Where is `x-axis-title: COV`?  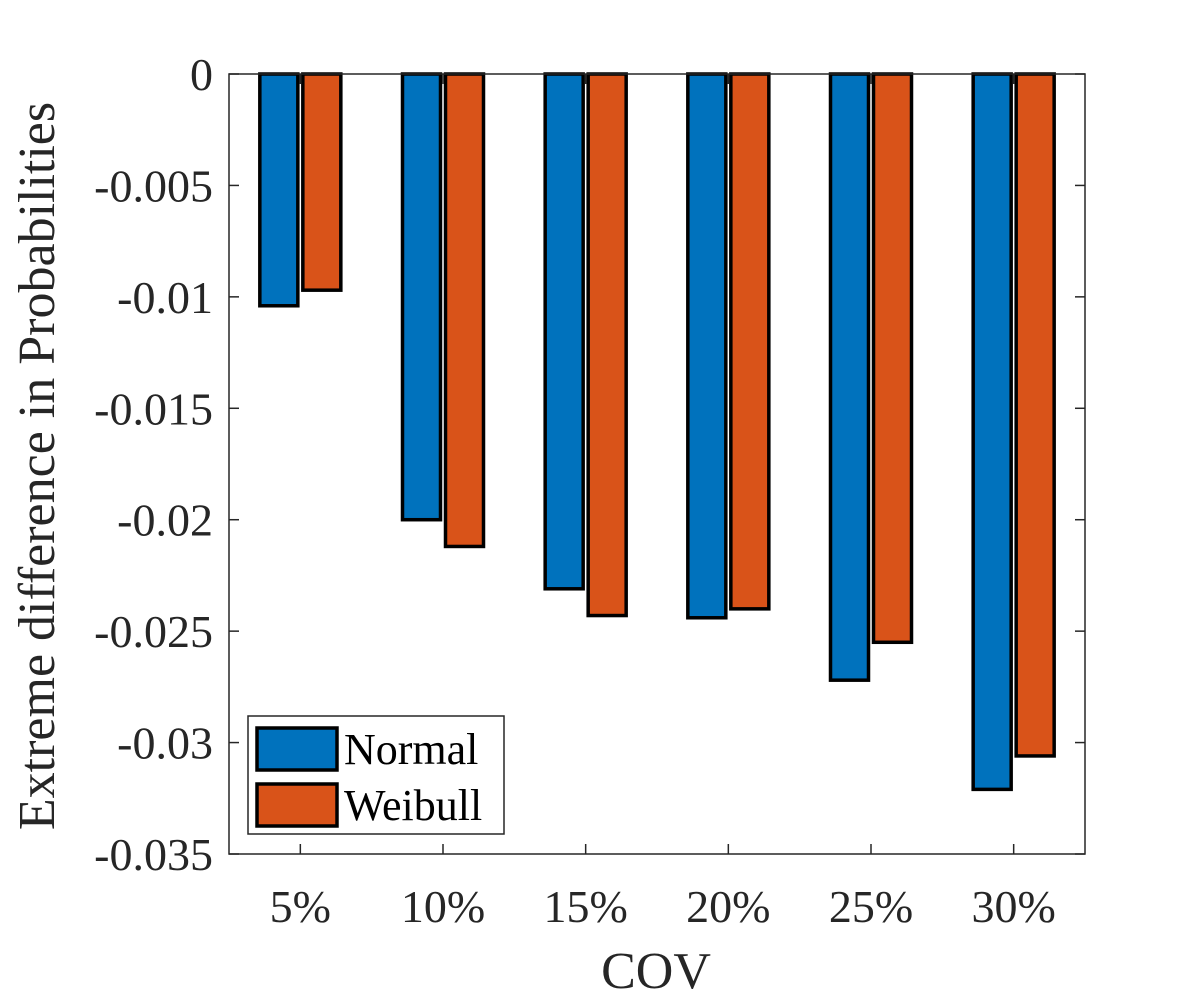
x-axis-title: COV is located at coordinates (656, 971).